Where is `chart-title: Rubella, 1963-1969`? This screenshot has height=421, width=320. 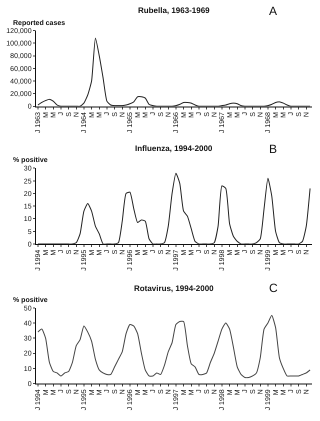 chart-title: Rubella, 1963-1969 is located at coordinates (174, 10).